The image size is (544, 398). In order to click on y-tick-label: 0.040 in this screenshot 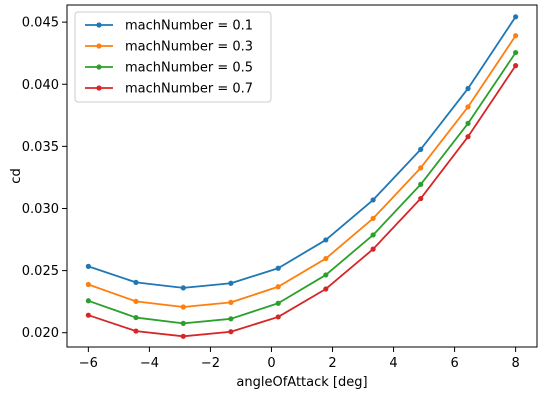, I will do `click(40, 85)`.